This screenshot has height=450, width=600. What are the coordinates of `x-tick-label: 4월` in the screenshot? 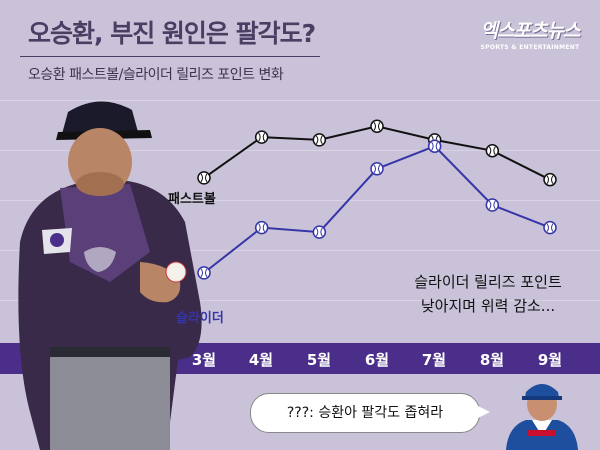 It's located at (261, 360).